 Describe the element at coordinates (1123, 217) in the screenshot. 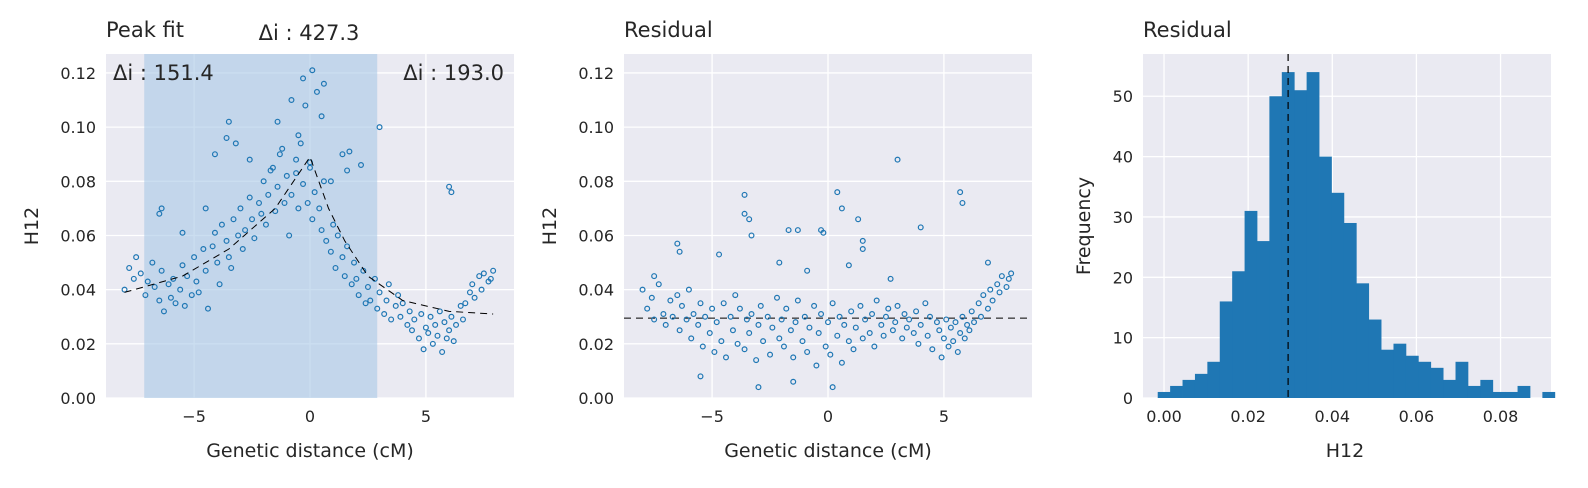

I see `y-tick-label: 30` at that location.